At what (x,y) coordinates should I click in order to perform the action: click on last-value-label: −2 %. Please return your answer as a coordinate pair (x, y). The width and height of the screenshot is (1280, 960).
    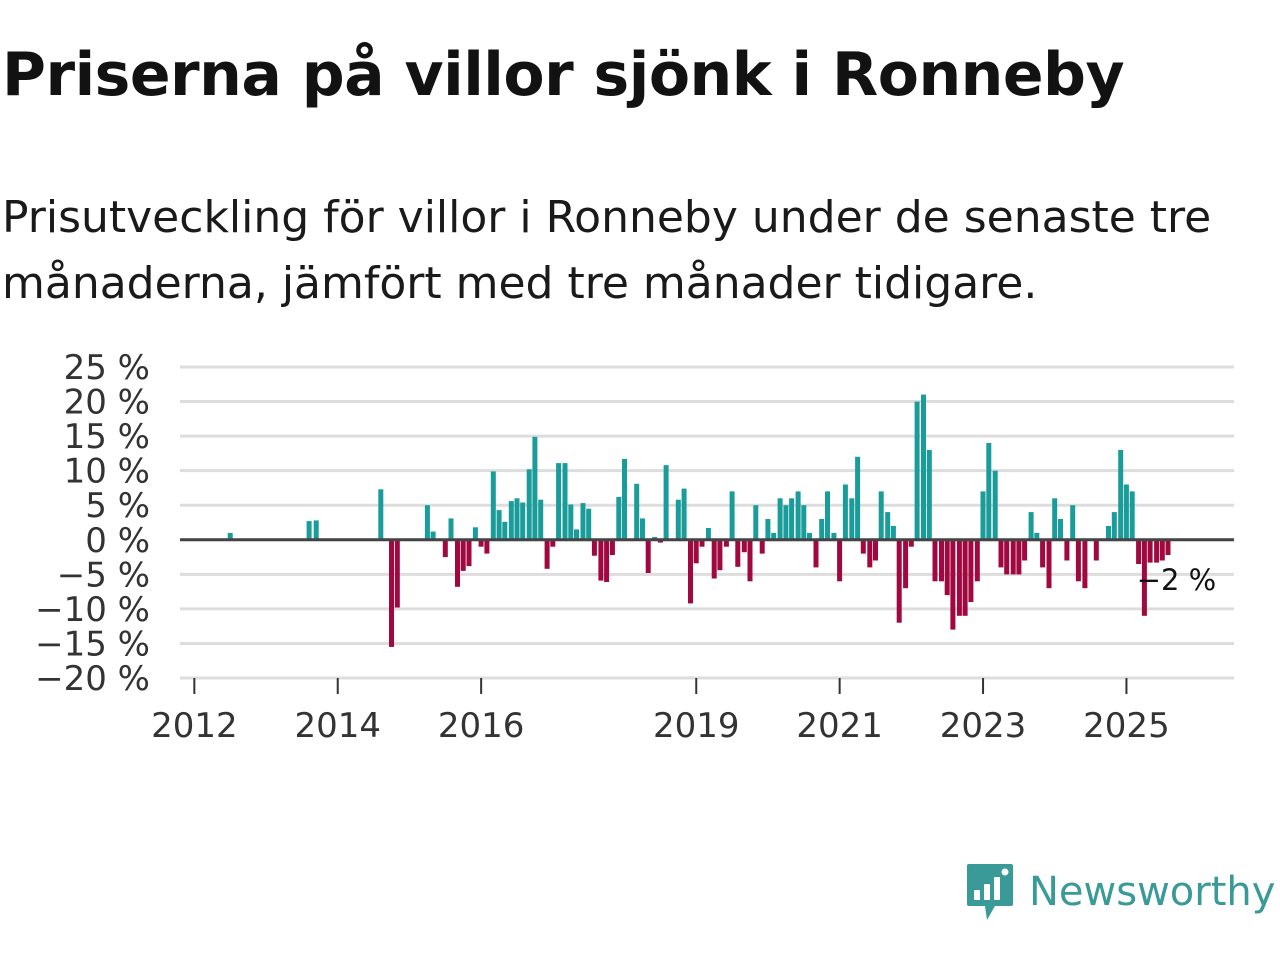
    Looking at the image, I should click on (1177, 580).